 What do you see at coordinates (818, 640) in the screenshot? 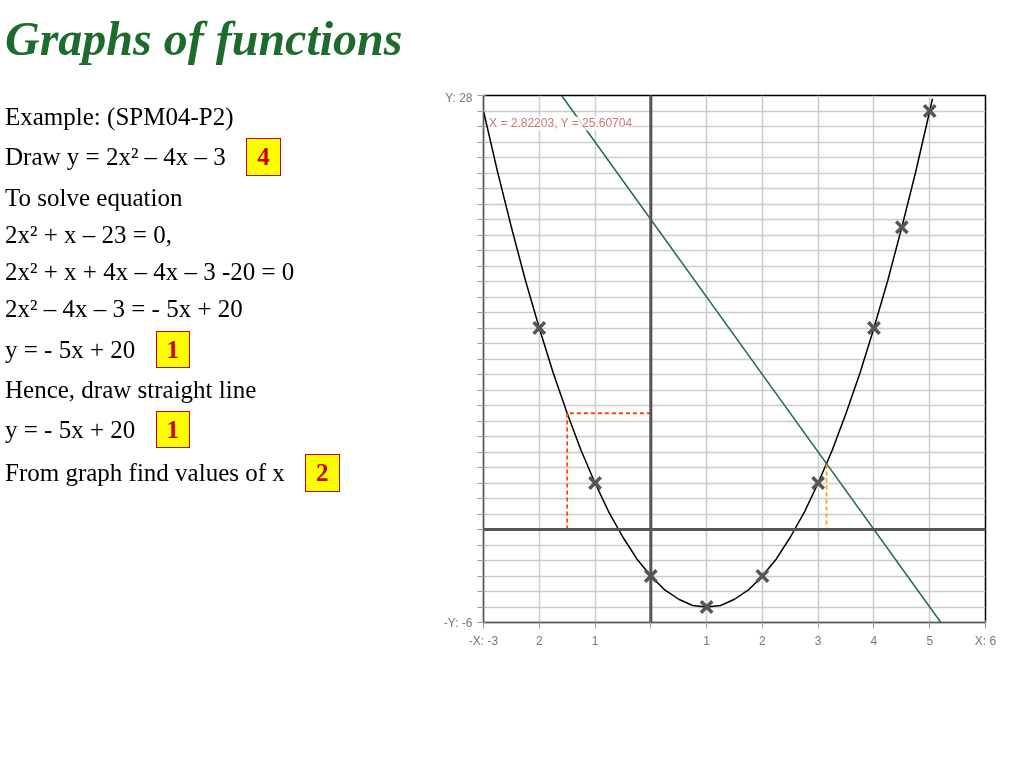
I see `x-tick-label: 3` at bounding box center [818, 640].